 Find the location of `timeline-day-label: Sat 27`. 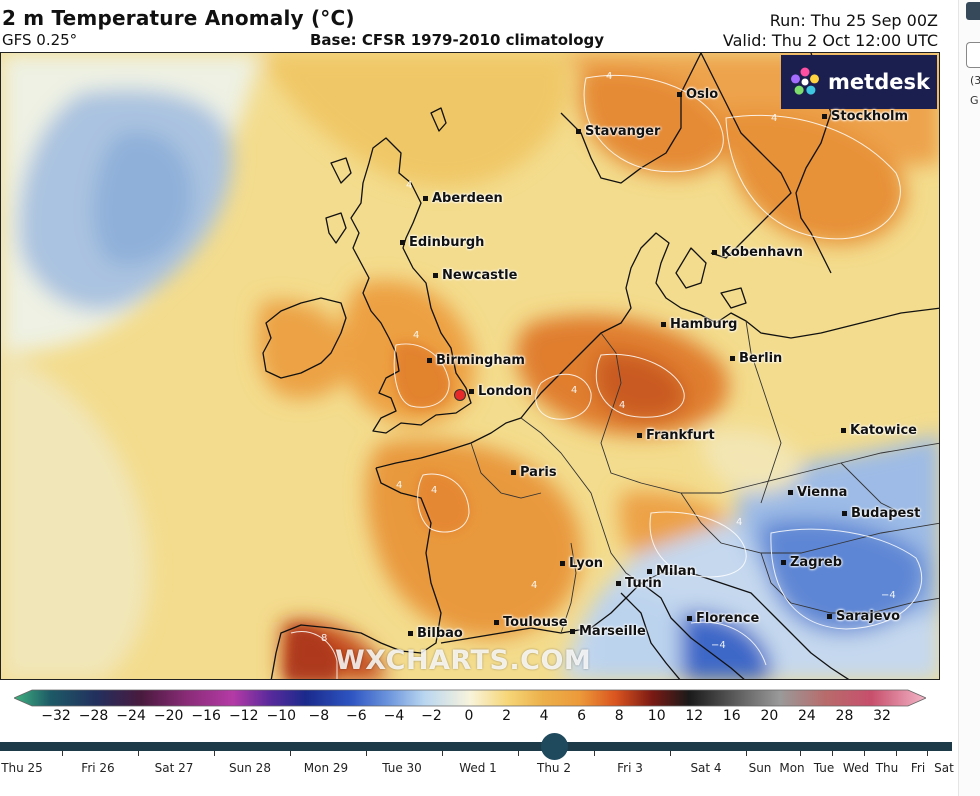

timeline-day-label: Sat 27 is located at coordinates (174, 768).